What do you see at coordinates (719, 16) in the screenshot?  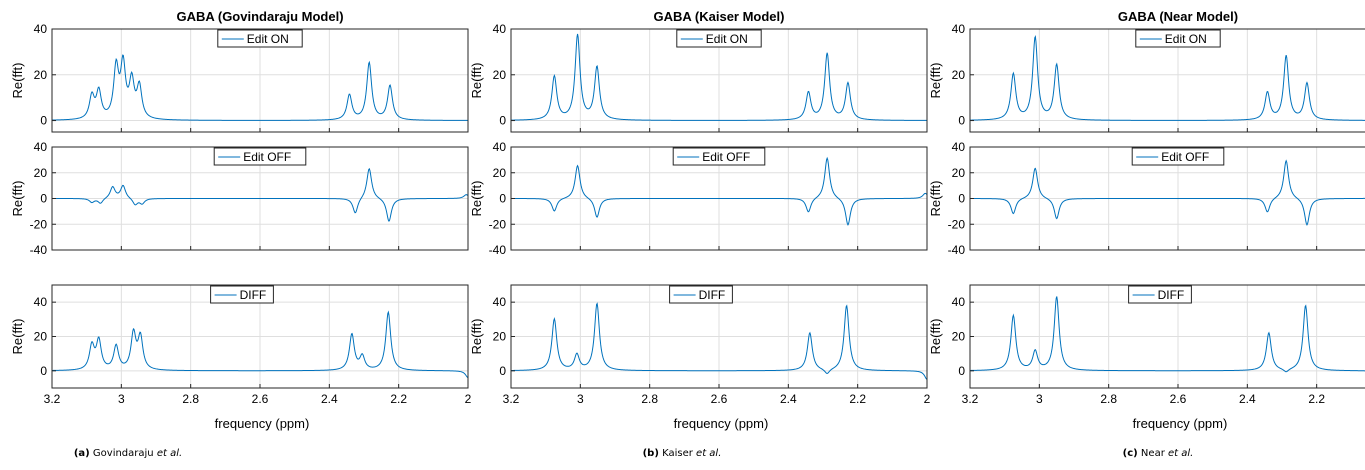 I see `chart-title: GABA (Kaiser Model)` at bounding box center [719, 16].